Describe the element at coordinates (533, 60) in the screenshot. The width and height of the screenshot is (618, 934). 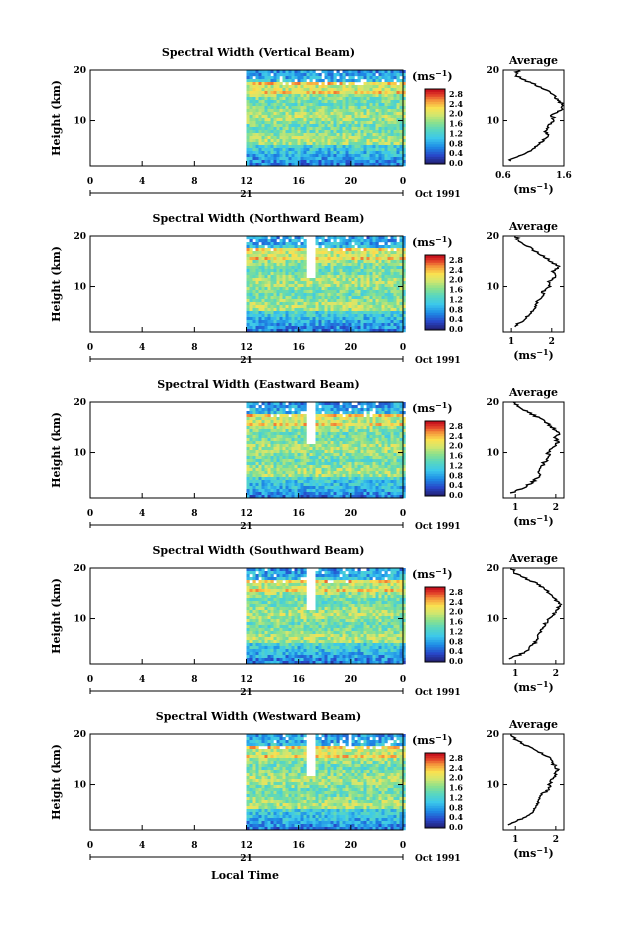
I see `profile-title: Average` at that location.